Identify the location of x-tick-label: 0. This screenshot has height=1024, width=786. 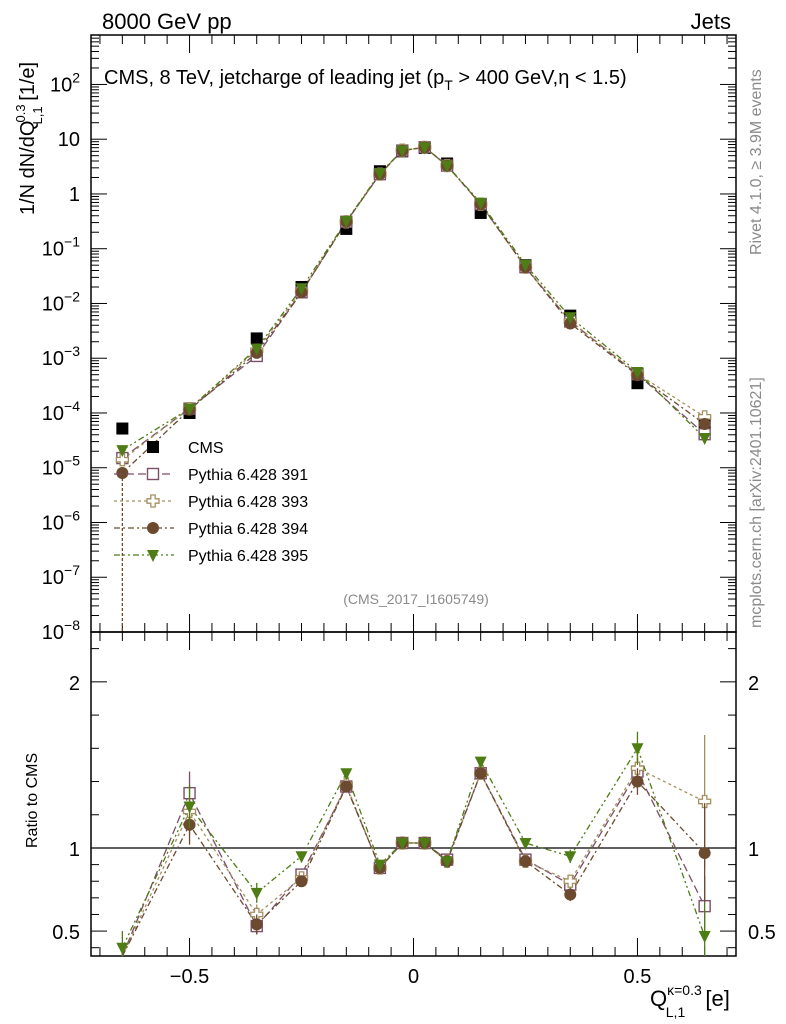
(413, 977).